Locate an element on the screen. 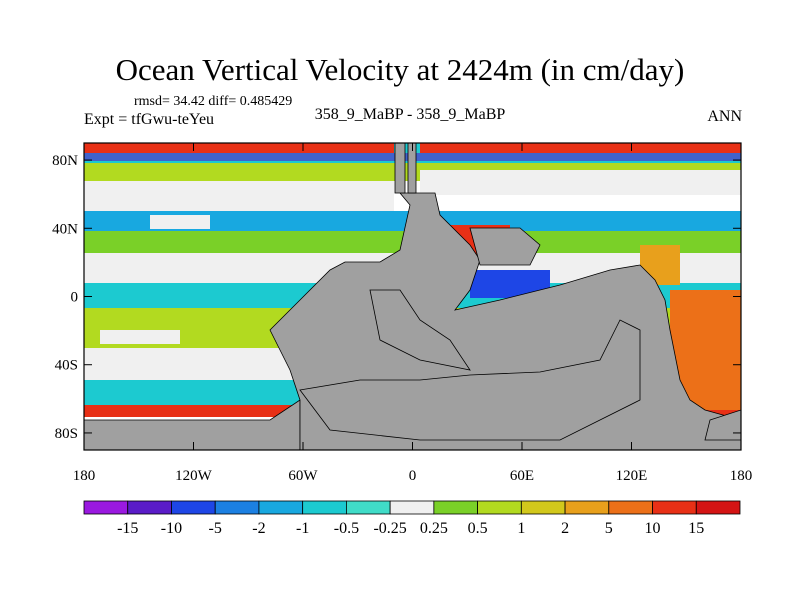  colorbar: -15 -10 -5 -2 -1 -0.5 -0.25 0.25 0.5 1 2 5 10 15 is located at coordinates (412, 518).